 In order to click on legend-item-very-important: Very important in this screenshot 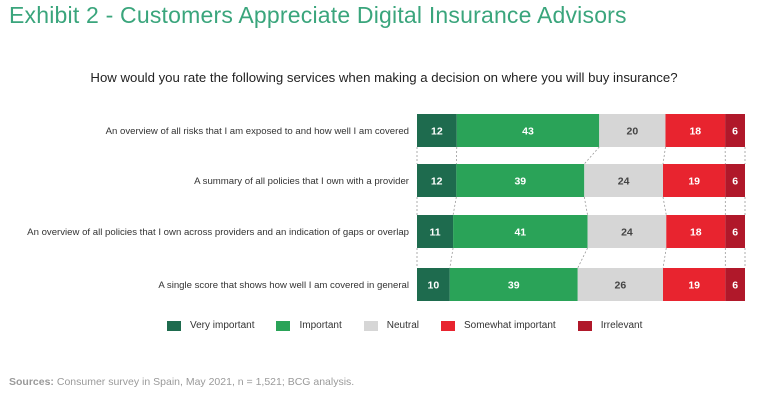, I will do `click(210, 325)`.